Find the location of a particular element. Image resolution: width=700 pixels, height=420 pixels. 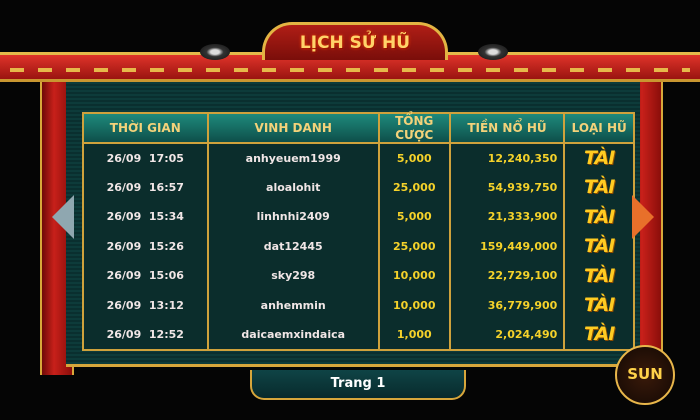

table-row: 26/09 15:06 sky298 10,000 22,729,100 TÀI is located at coordinates (358, 276).